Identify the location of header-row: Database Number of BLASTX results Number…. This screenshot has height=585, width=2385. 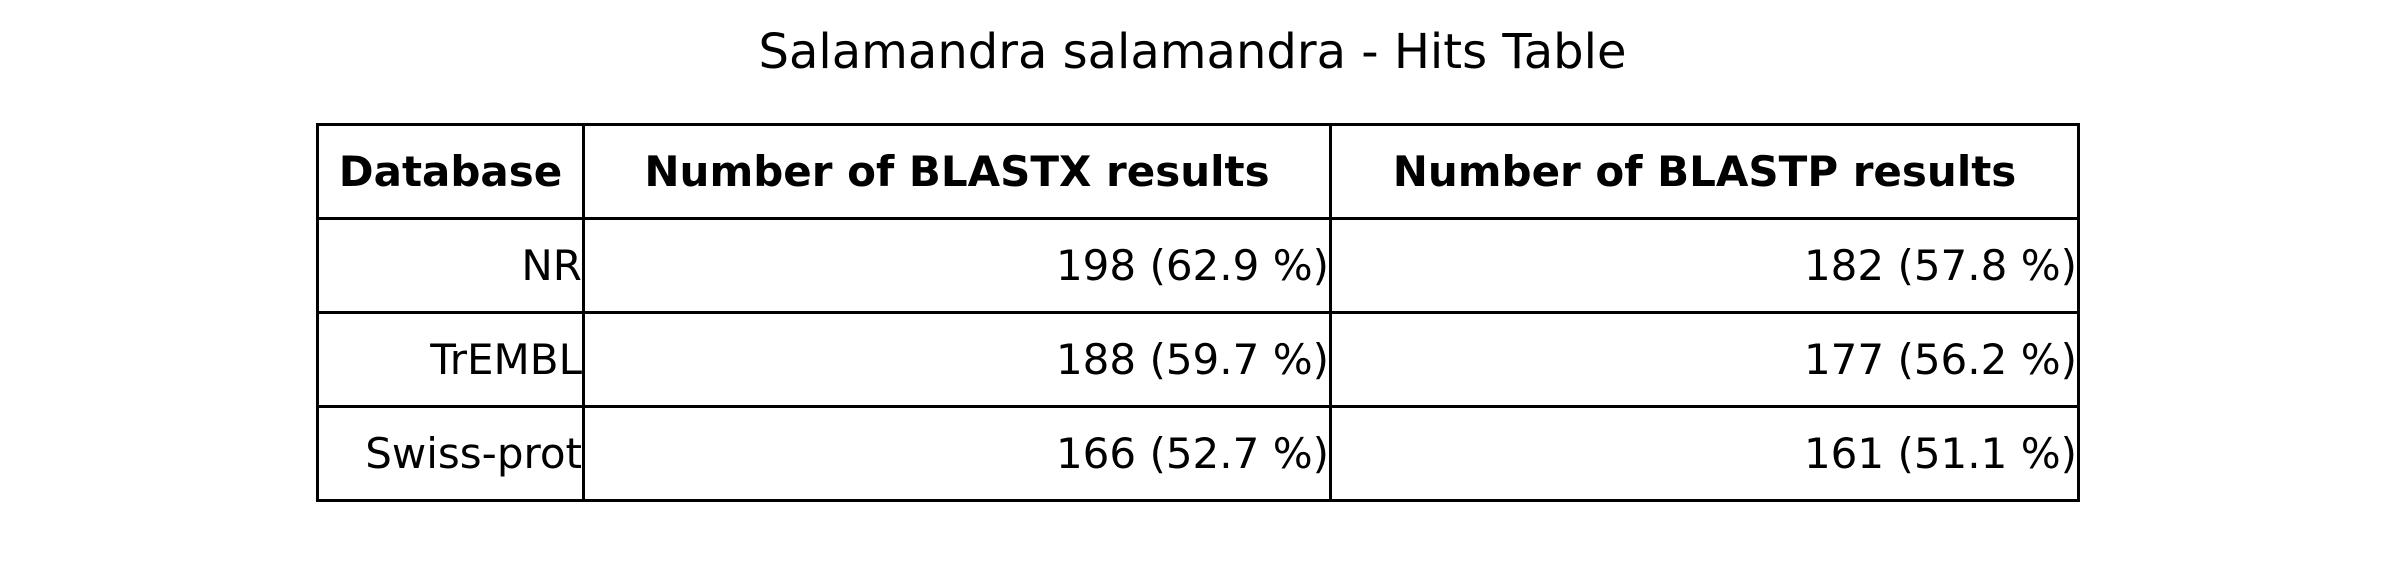
(1198, 171).